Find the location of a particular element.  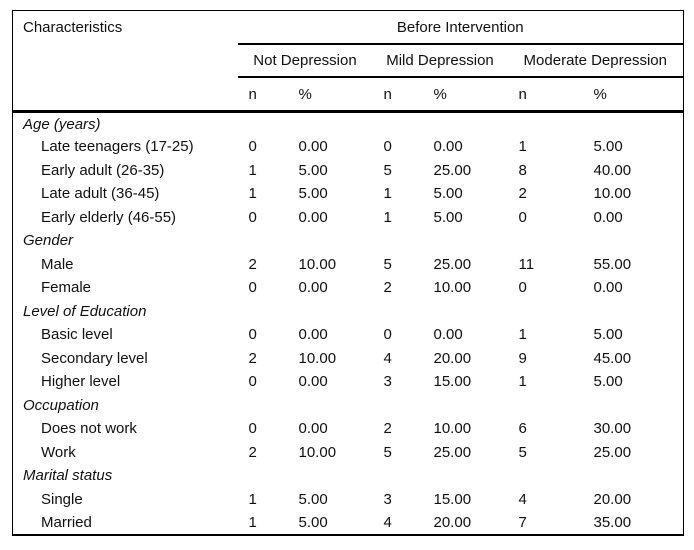

data-row: Early adult (26-35) 1 5.00 5 25.00 8 40.00 is located at coordinates (348, 171).